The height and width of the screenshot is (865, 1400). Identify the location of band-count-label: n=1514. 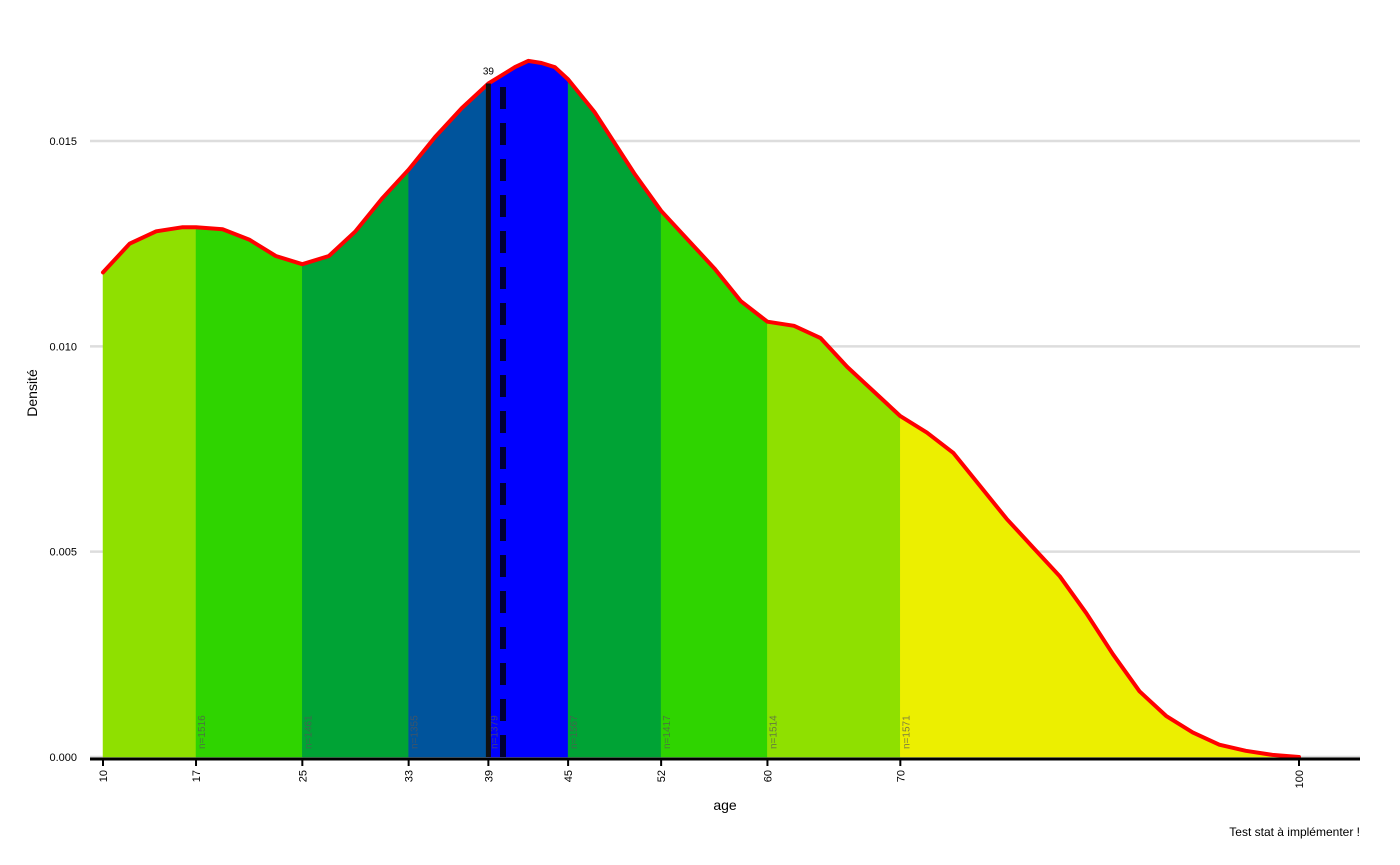
(773, 732).